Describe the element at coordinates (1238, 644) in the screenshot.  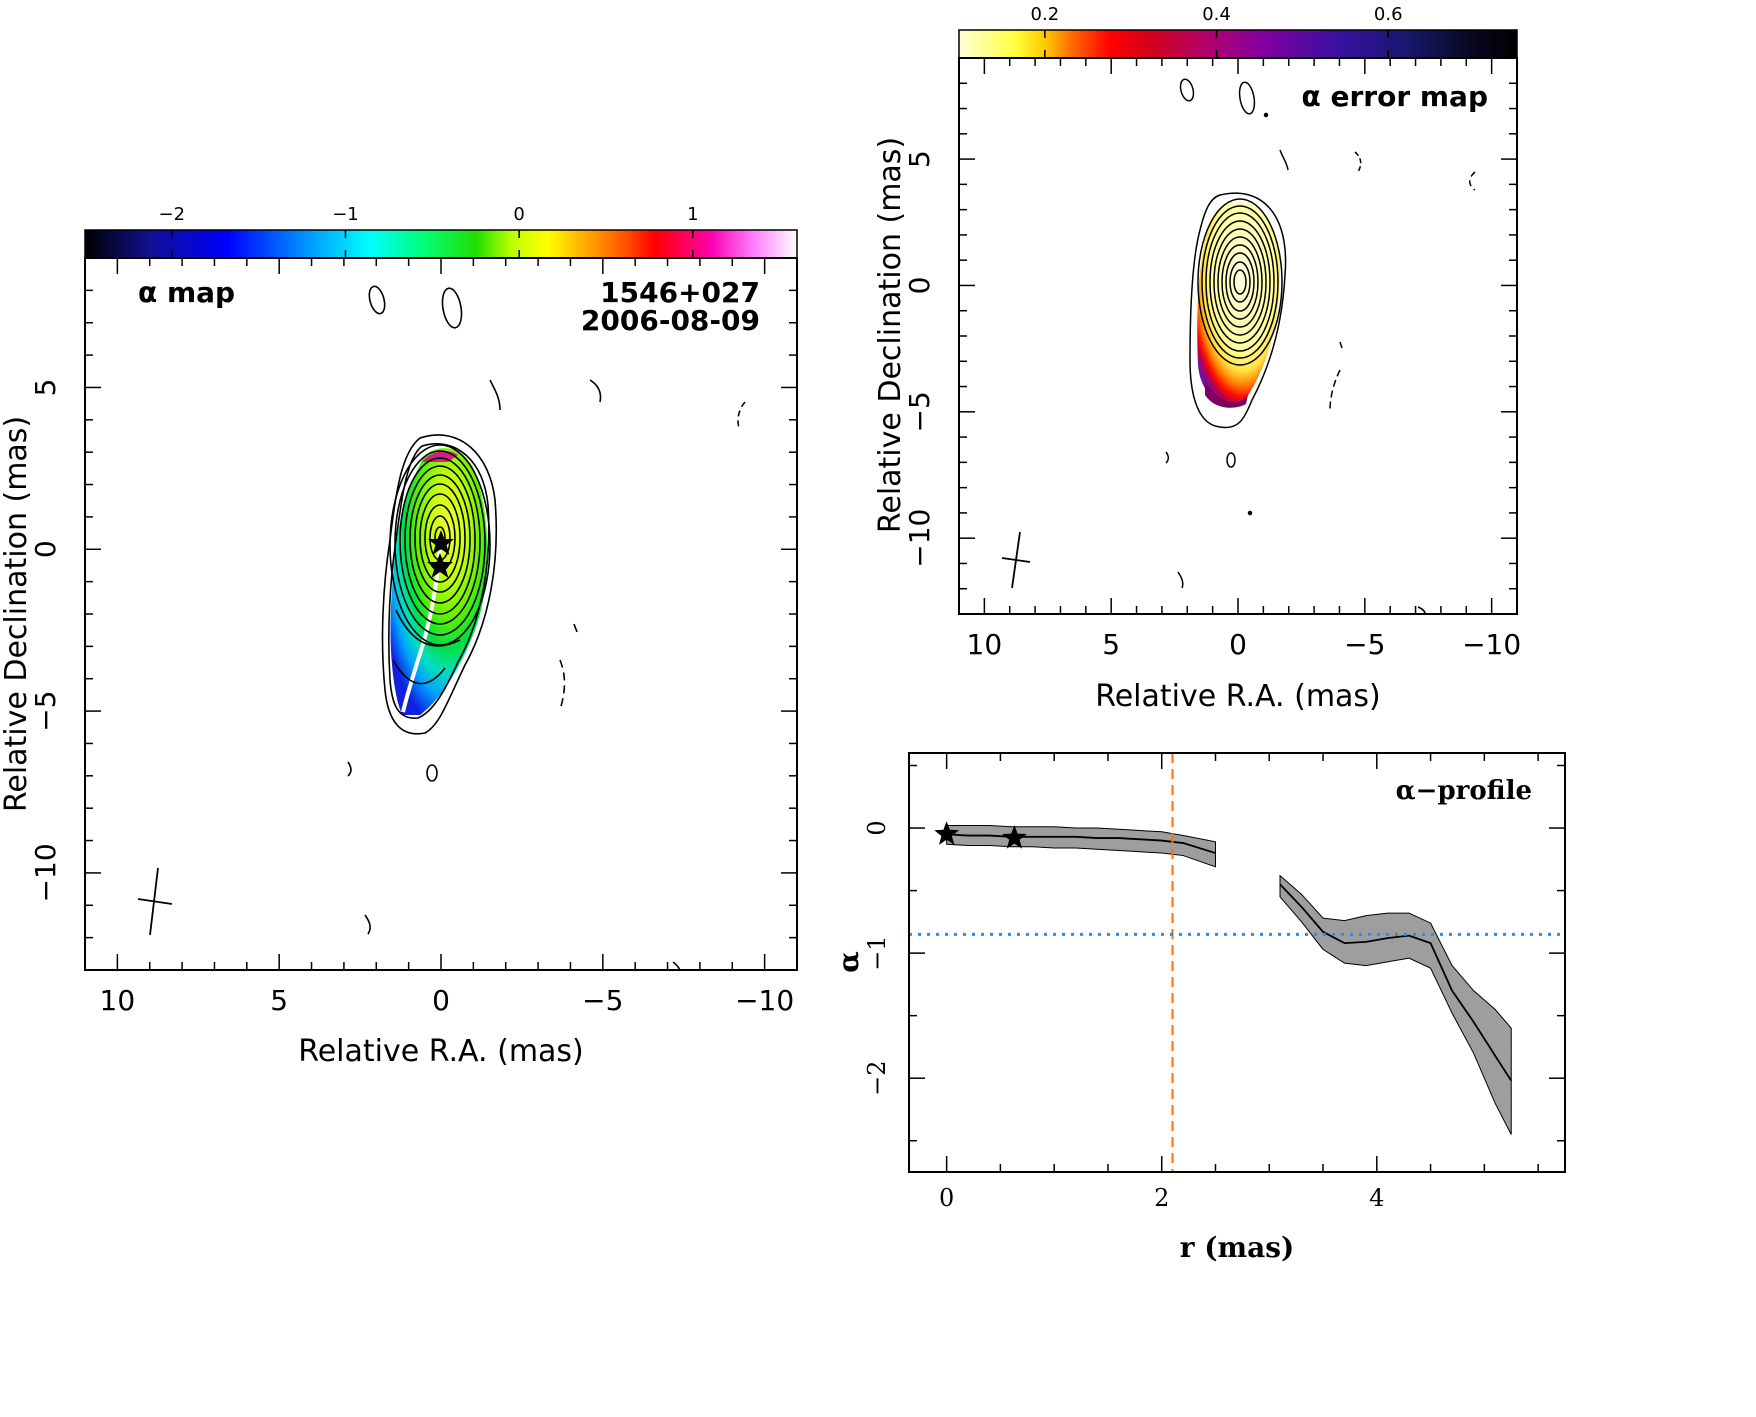
I see `error-xtick-label: 0` at that location.